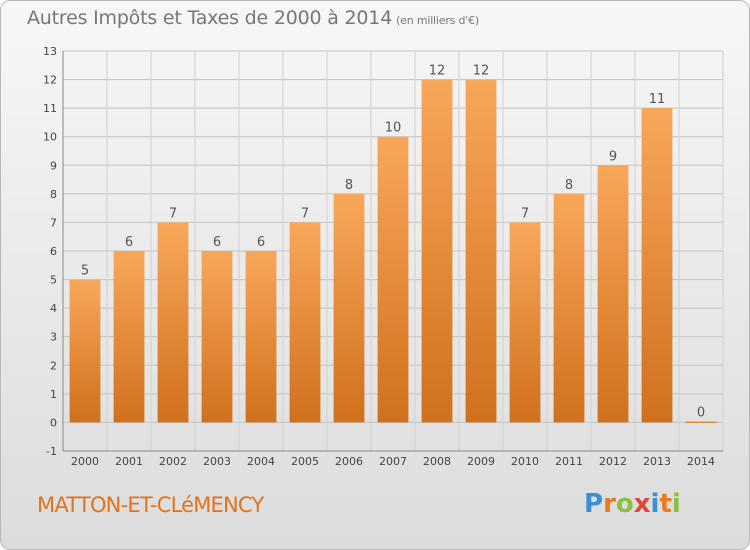 Image resolution: width=750 pixels, height=550 pixels. What do you see at coordinates (129, 461) in the screenshot?
I see `x-tick-label: 2001` at bounding box center [129, 461].